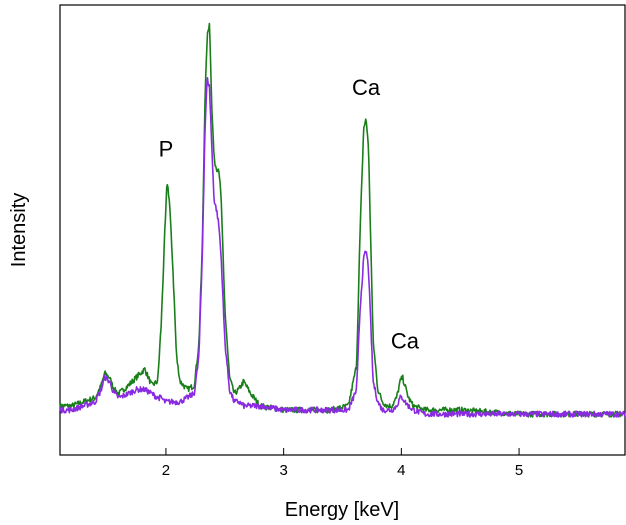  Describe the element at coordinates (19, 230) in the screenshot. I see `y-axis-title: Intensity` at that location.